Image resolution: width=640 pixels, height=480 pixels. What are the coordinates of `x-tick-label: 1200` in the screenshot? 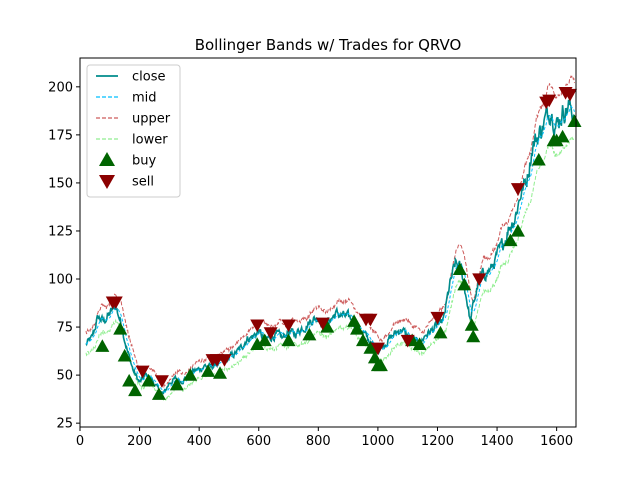 It's located at (437, 441).